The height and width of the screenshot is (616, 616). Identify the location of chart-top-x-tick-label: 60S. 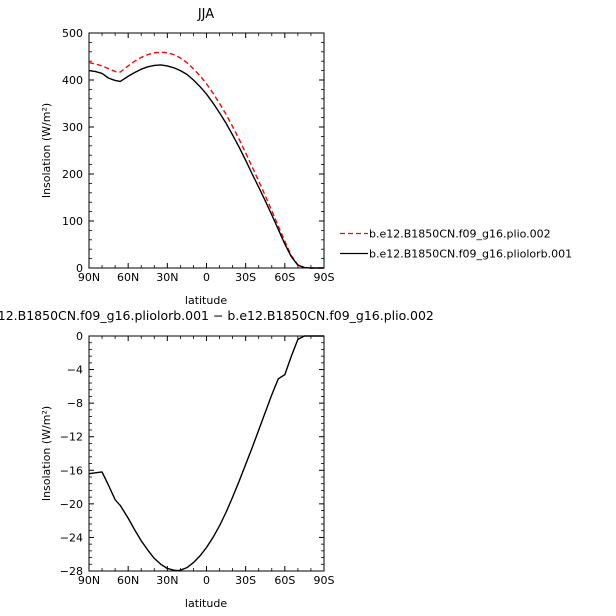
(284, 277).